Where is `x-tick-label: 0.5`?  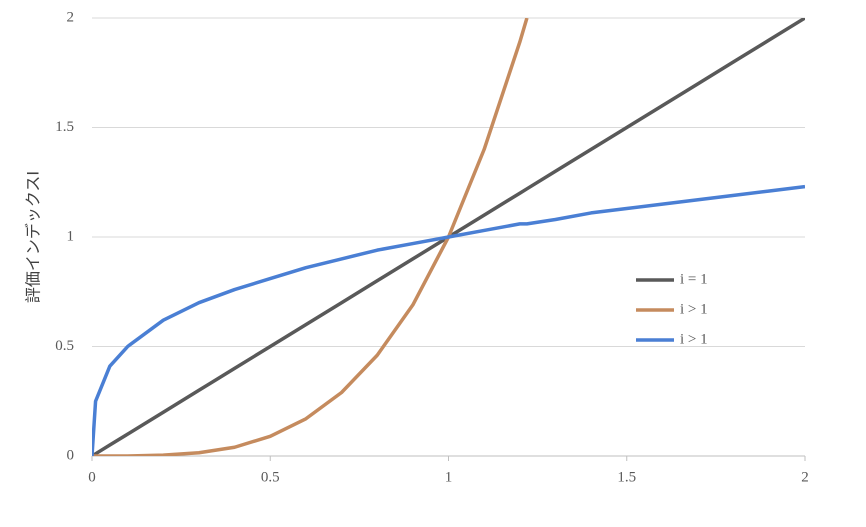
x-tick-label: 0.5 is located at coordinates (270, 477).